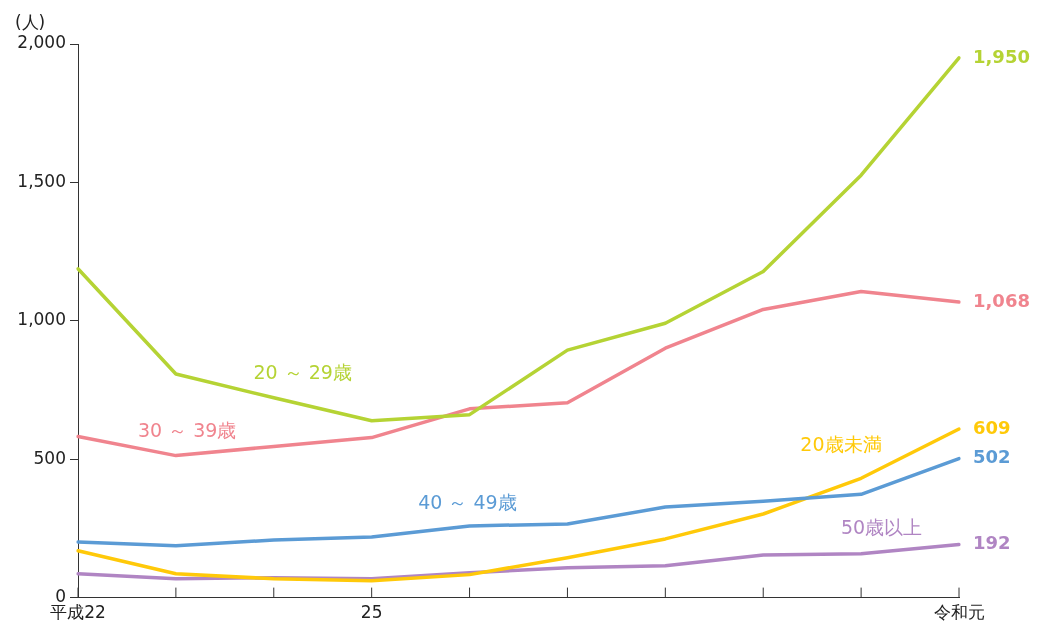 The width and height of the screenshot is (1039, 630). What do you see at coordinates (78, 612) in the screenshot?
I see `x-tick-label: 平成22` at bounding box center [78, 612].